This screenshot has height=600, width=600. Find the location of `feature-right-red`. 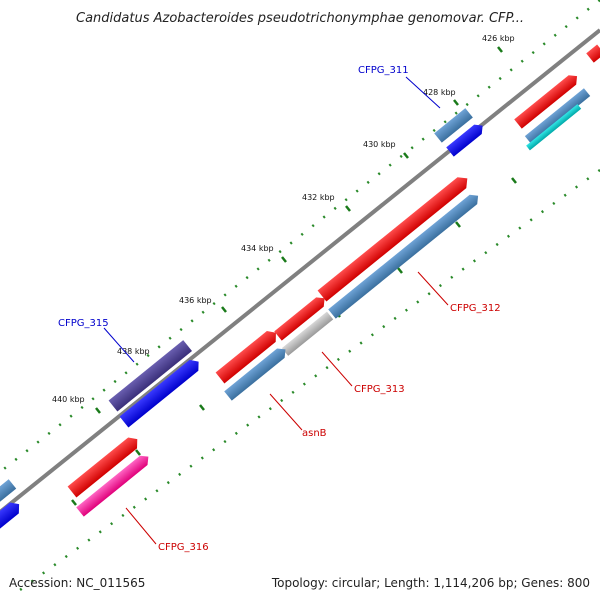

feature-right-red is located at coordinates (547, 100).